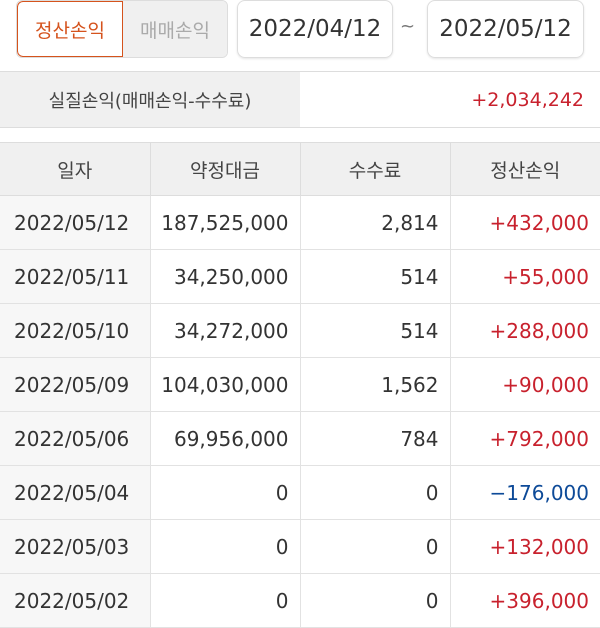 The image size is (600, 628). I want to click on header-date: 일자, so click(75, 169).